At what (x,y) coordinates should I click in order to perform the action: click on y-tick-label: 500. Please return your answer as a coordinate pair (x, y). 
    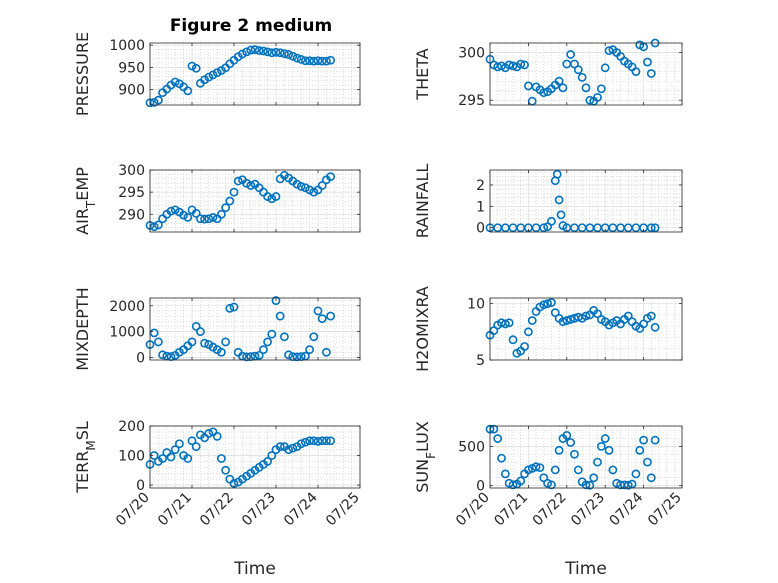
    Looking at the image, I should click on (471, 447).